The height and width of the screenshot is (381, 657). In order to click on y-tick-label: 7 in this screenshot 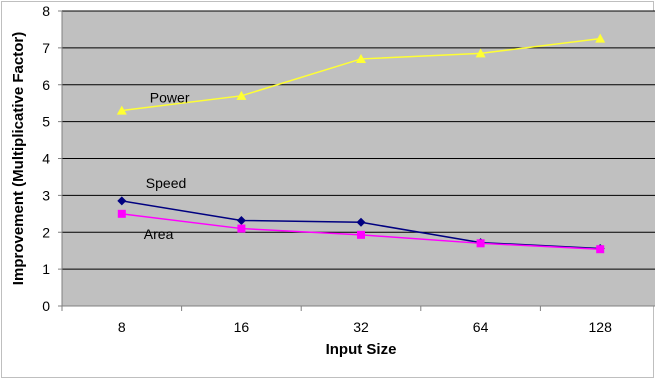, I will do `click(46, 48)`.